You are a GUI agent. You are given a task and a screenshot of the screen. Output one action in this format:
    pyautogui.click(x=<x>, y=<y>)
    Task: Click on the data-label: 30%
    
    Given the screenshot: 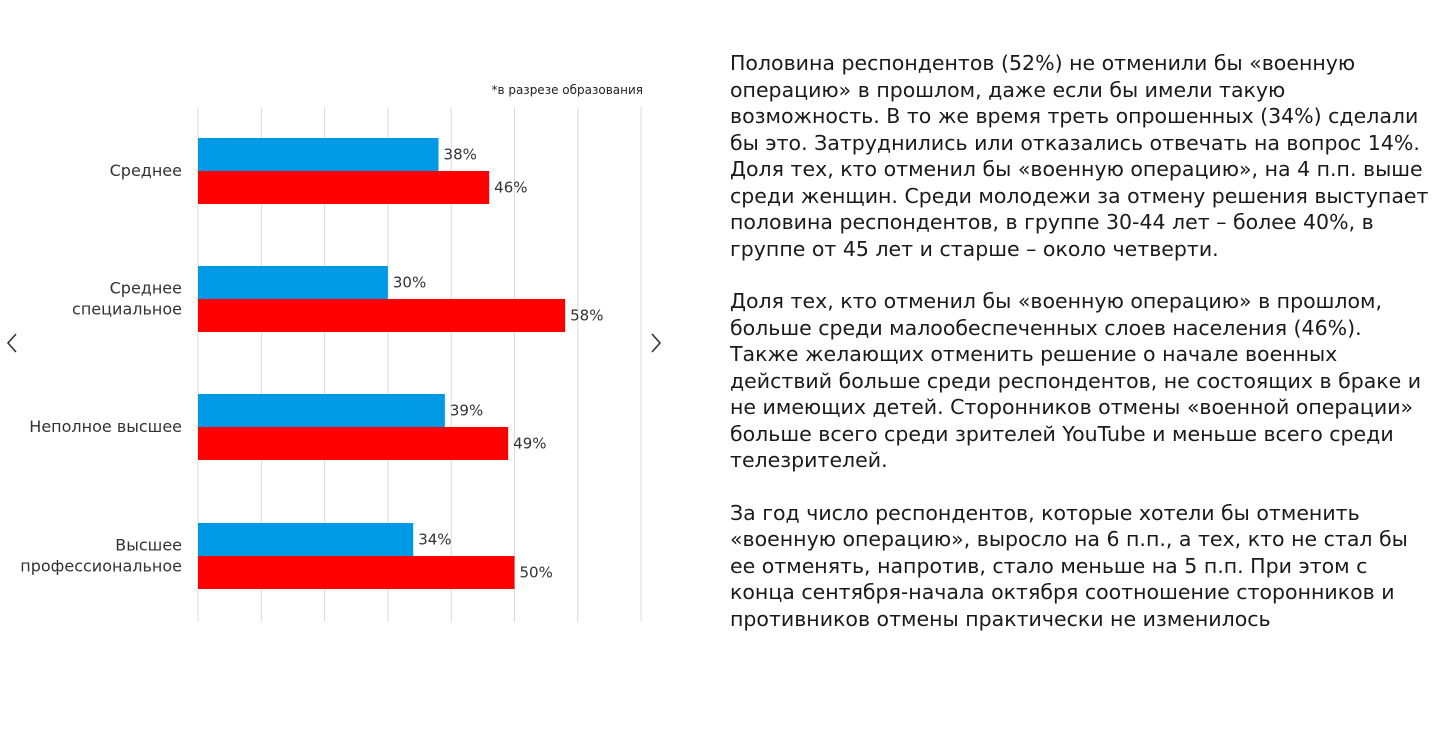 What is the action you would take?
    pyautogui.click(x=409, y=283)
    